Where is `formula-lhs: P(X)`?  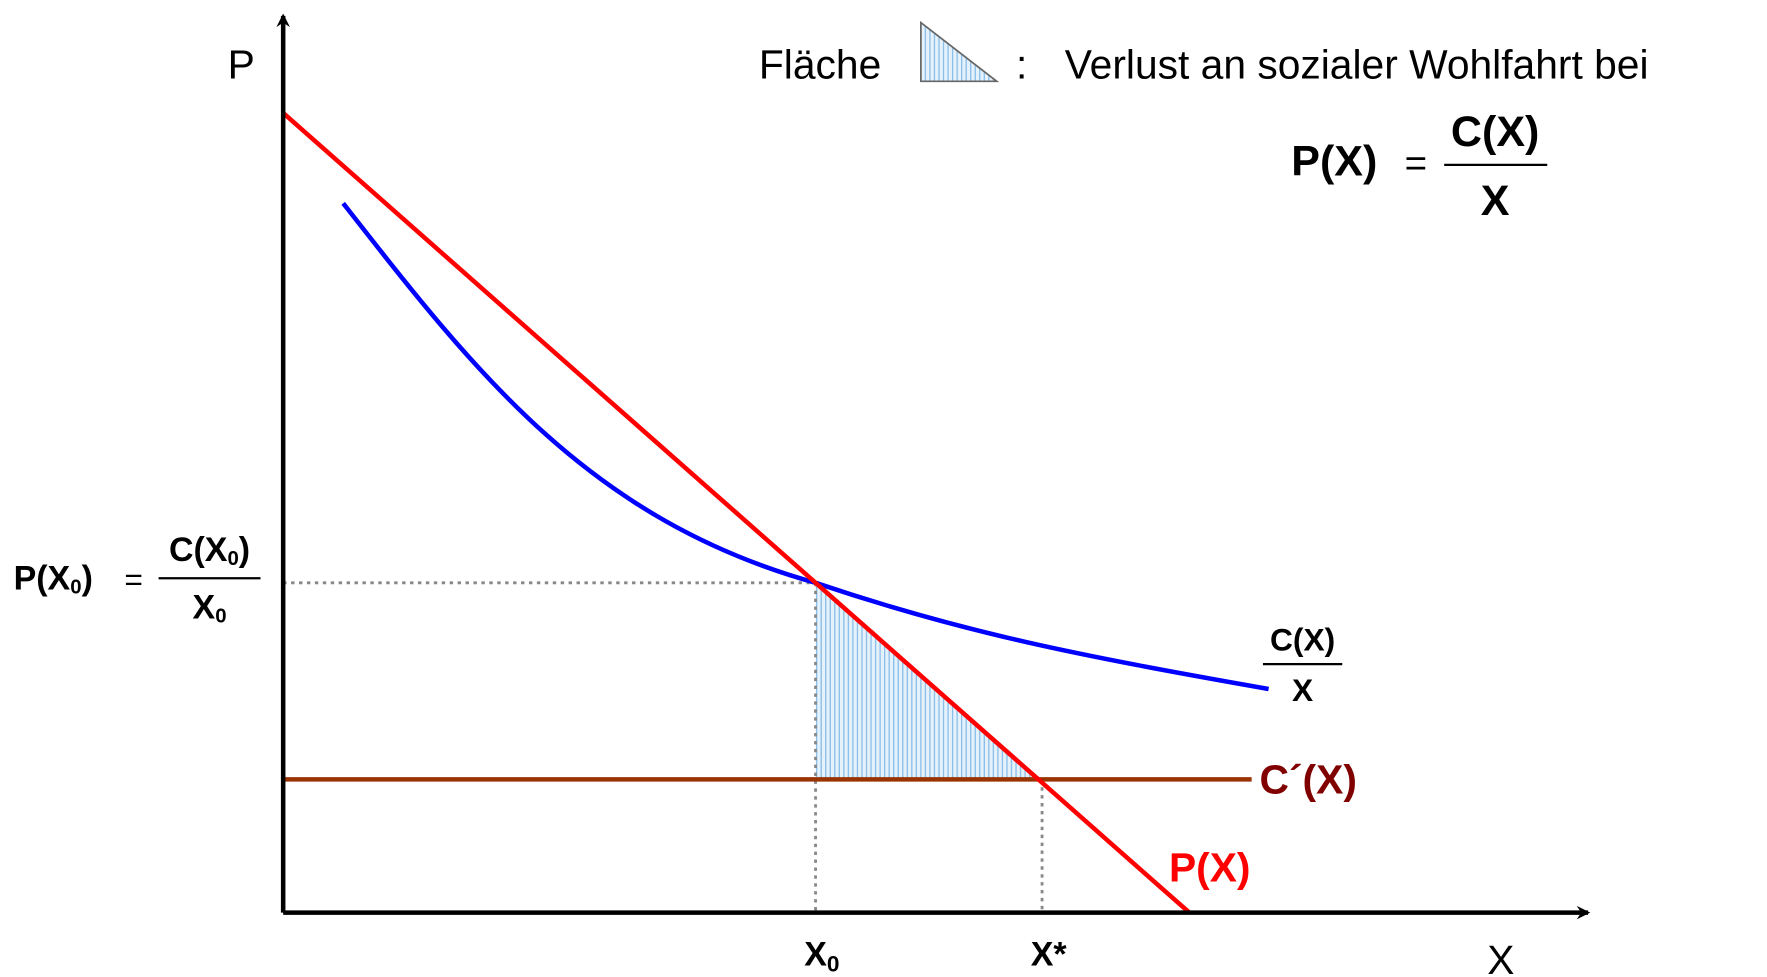 formula-lhs: P(X) is located at coordinates (1334, 162).